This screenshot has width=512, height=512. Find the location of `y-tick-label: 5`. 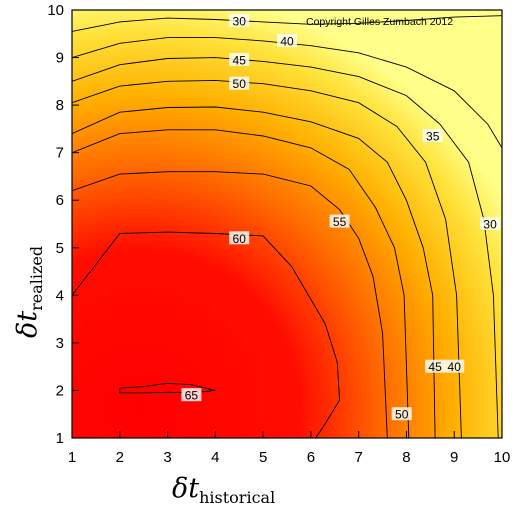

y-tick-label: 5 is located at coordinates (60, 248).